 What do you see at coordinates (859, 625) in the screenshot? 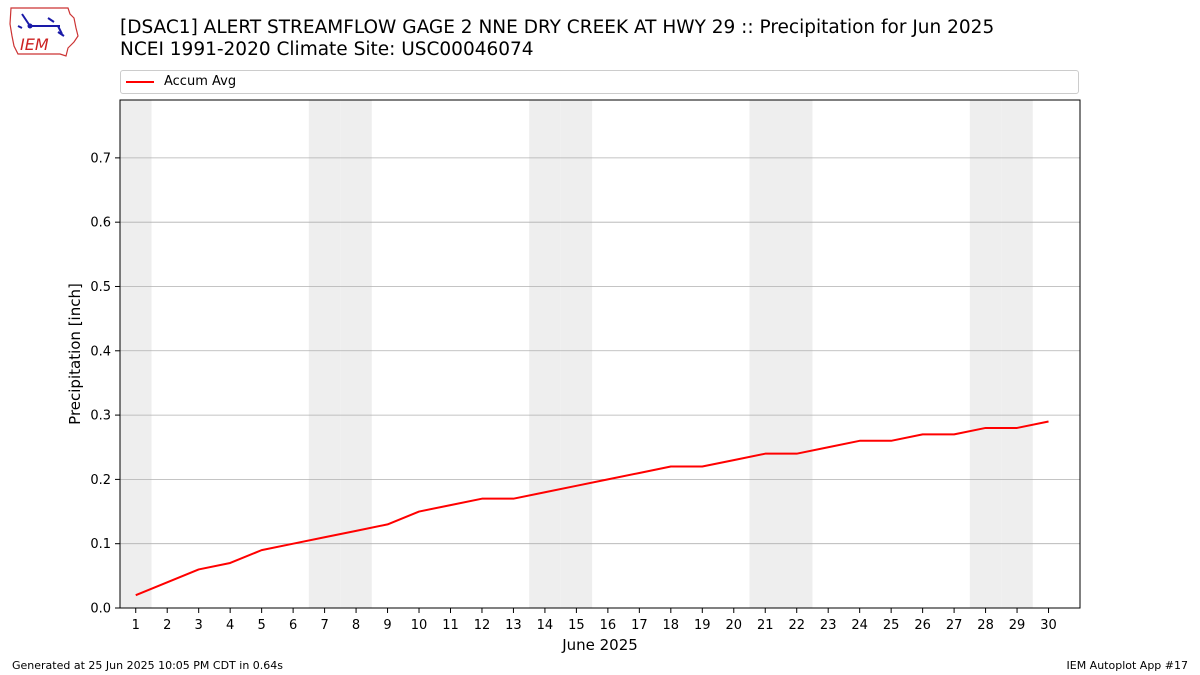
I see `x-tick-label: 24` at bounding box center [859, 625].